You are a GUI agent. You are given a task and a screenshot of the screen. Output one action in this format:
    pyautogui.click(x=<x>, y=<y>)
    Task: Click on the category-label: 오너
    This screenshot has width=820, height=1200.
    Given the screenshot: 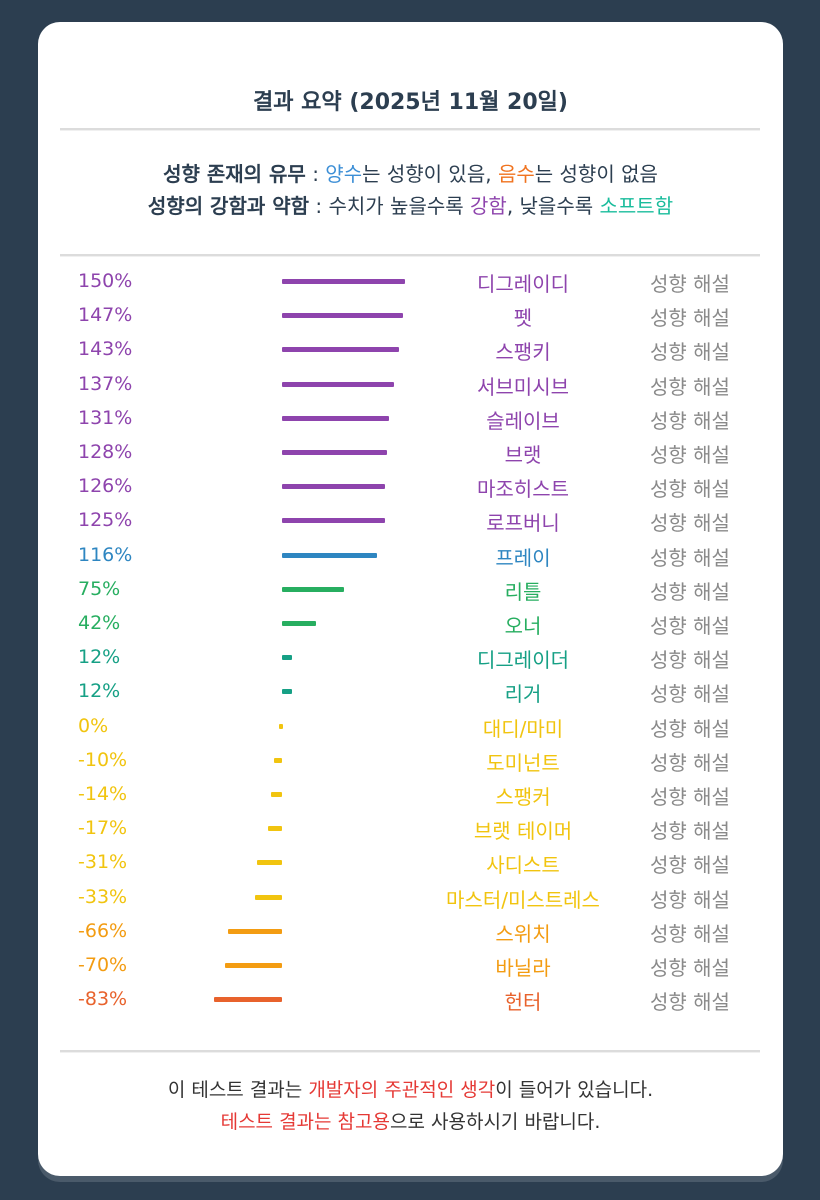 What is the action you would take?
    pyautogui.click(x=523, y=626)
    